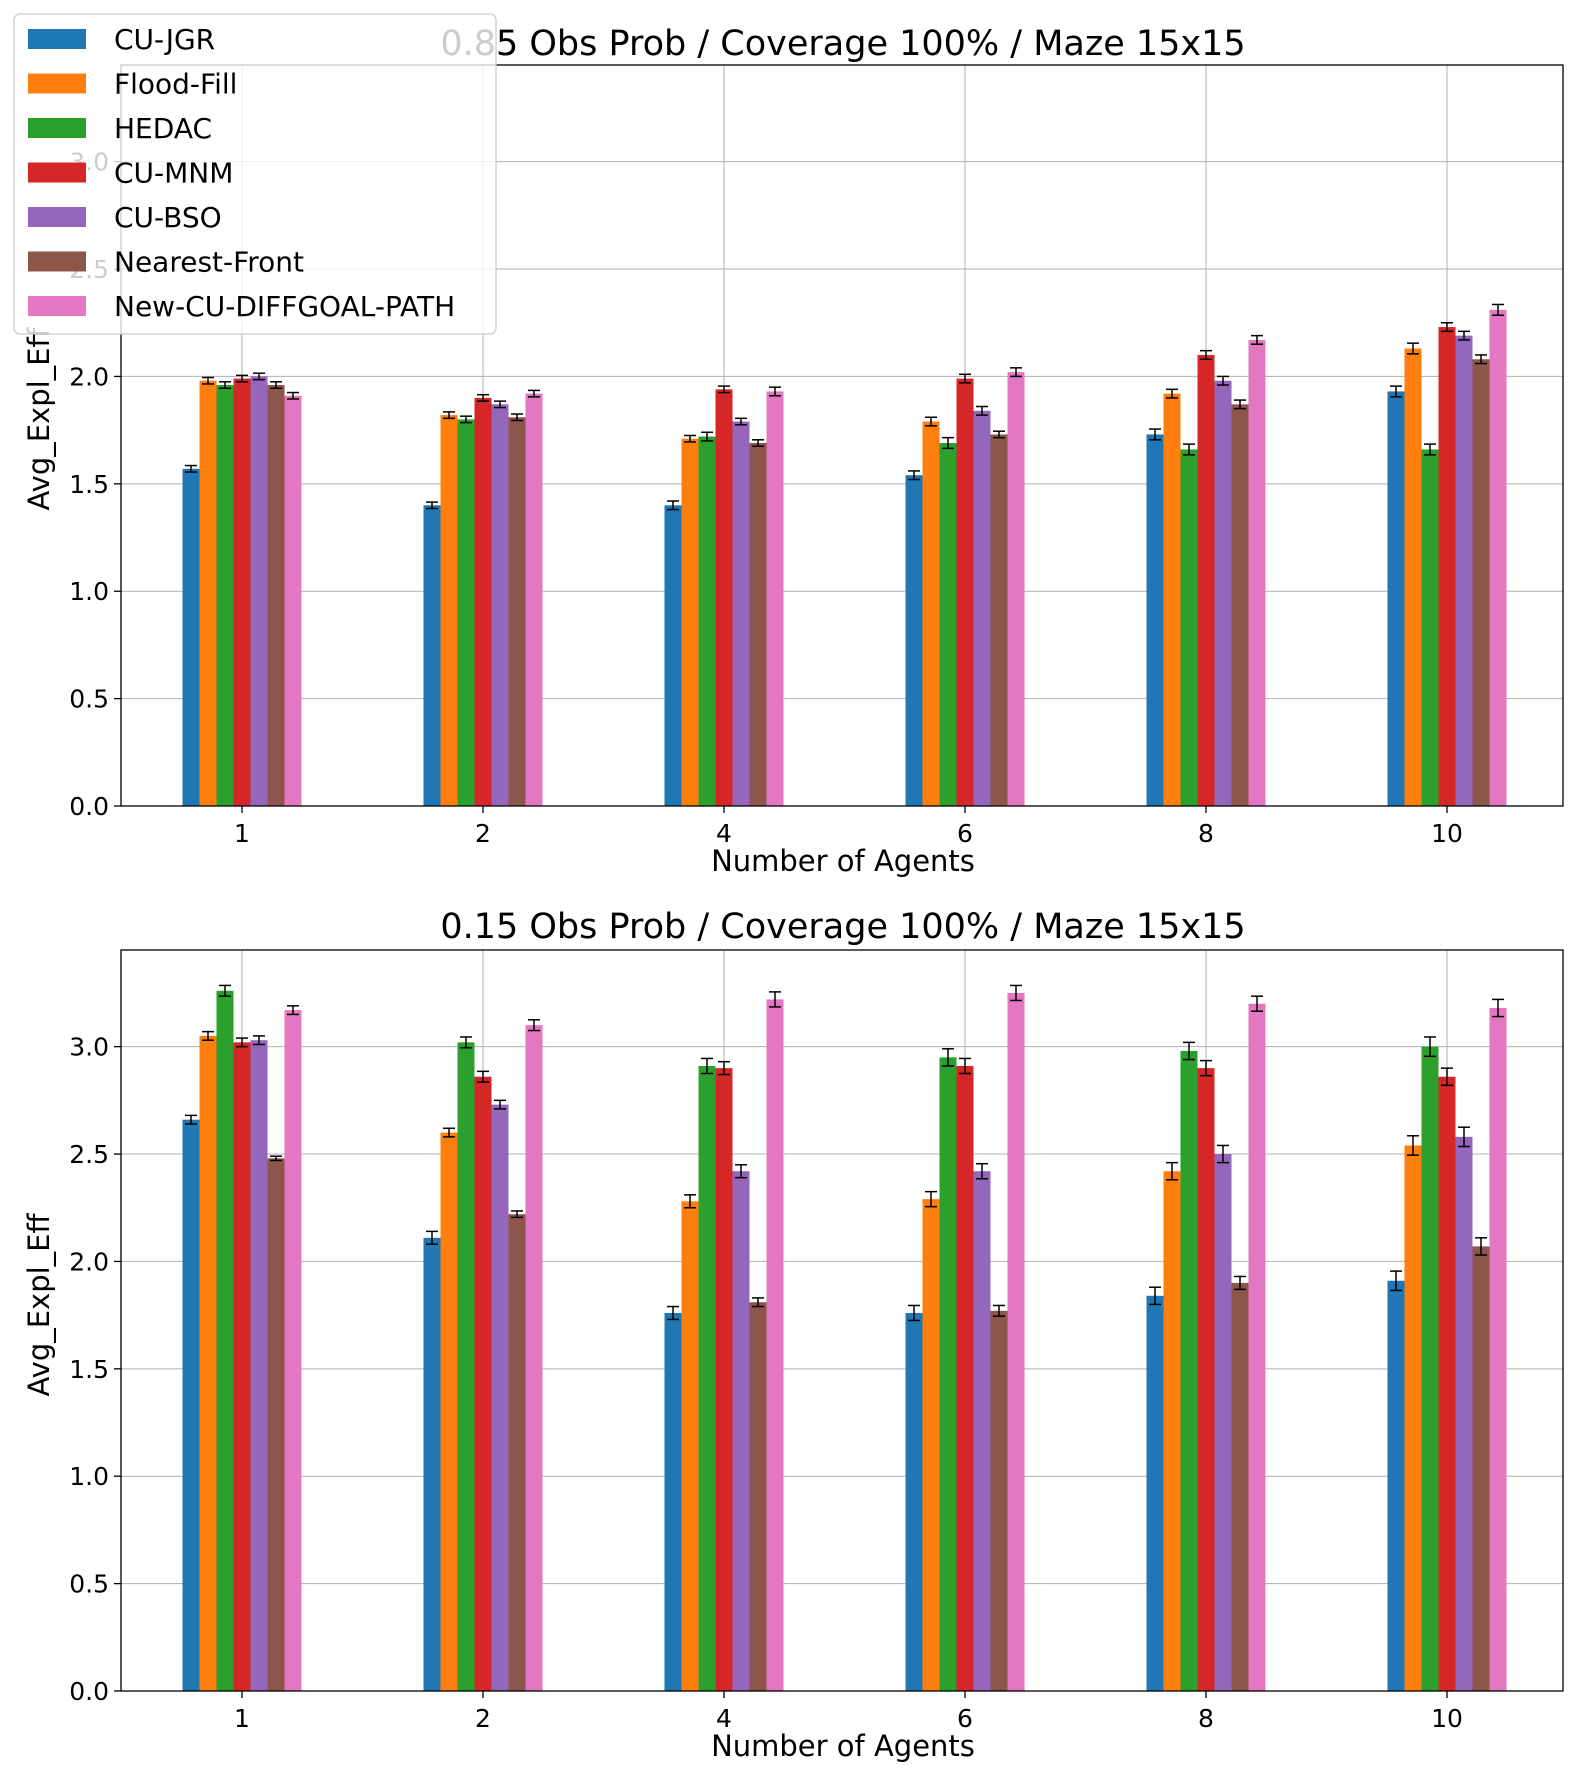 The height and width of the screenshot is (1771, 1571). I want to click on x-tick-label: 6, so click(965, 833).